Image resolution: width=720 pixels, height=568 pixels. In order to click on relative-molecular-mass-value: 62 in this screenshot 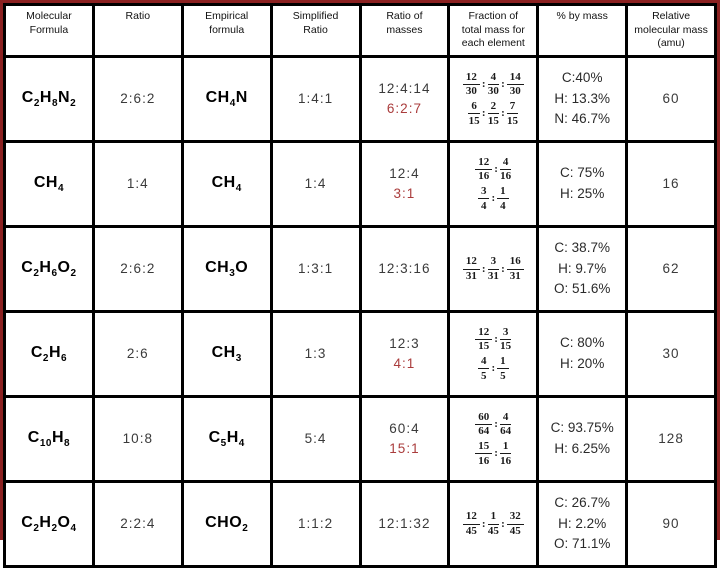, I will do `click(671, 268)`.